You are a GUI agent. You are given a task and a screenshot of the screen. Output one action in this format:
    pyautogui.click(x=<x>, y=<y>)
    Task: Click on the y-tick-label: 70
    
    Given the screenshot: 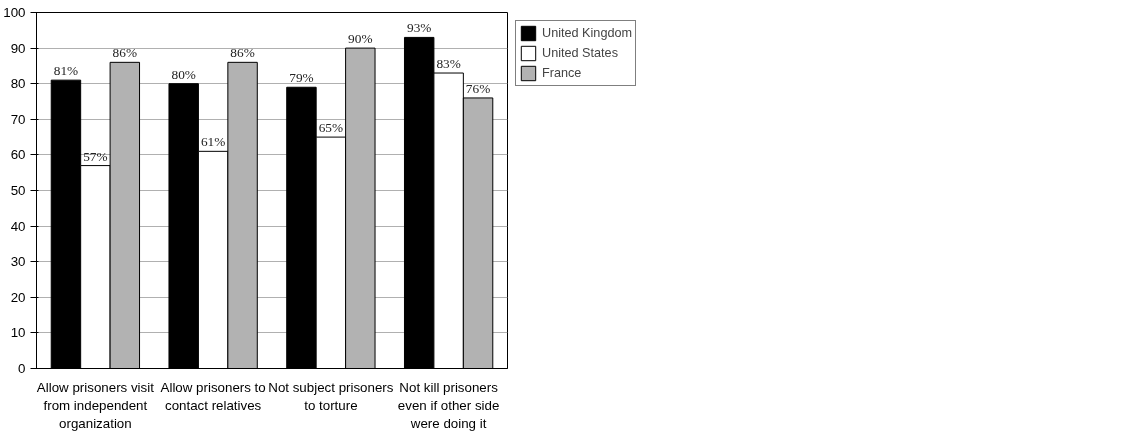 What is the action you would take?
    pyautogui.click(x=18, y=119)
    